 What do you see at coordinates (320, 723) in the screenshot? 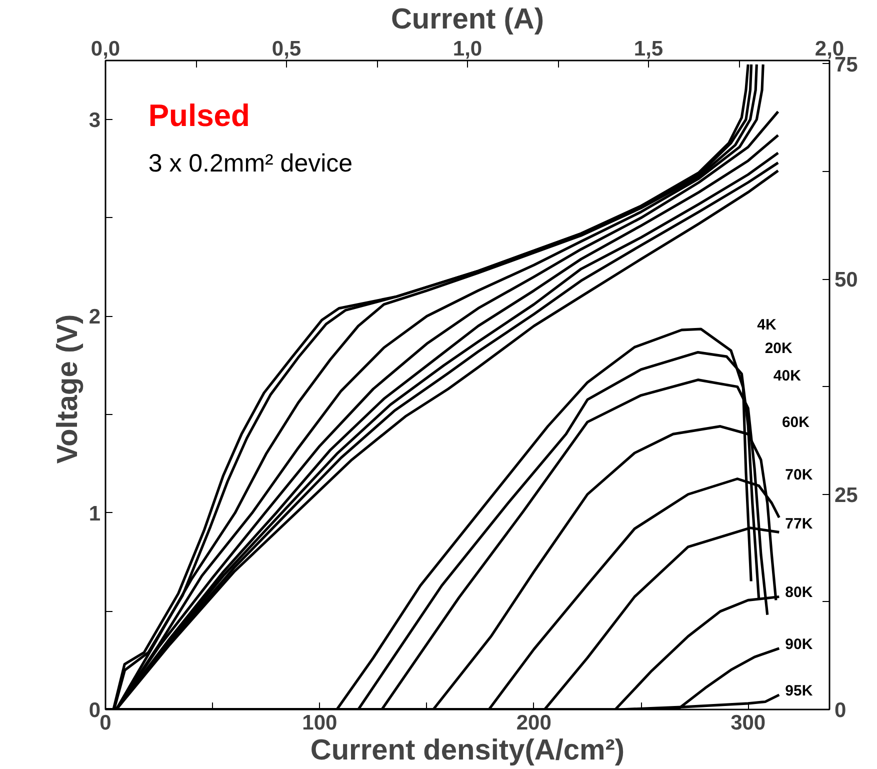
I see `x-tick-label: 100` at bounding box center [320, 723].